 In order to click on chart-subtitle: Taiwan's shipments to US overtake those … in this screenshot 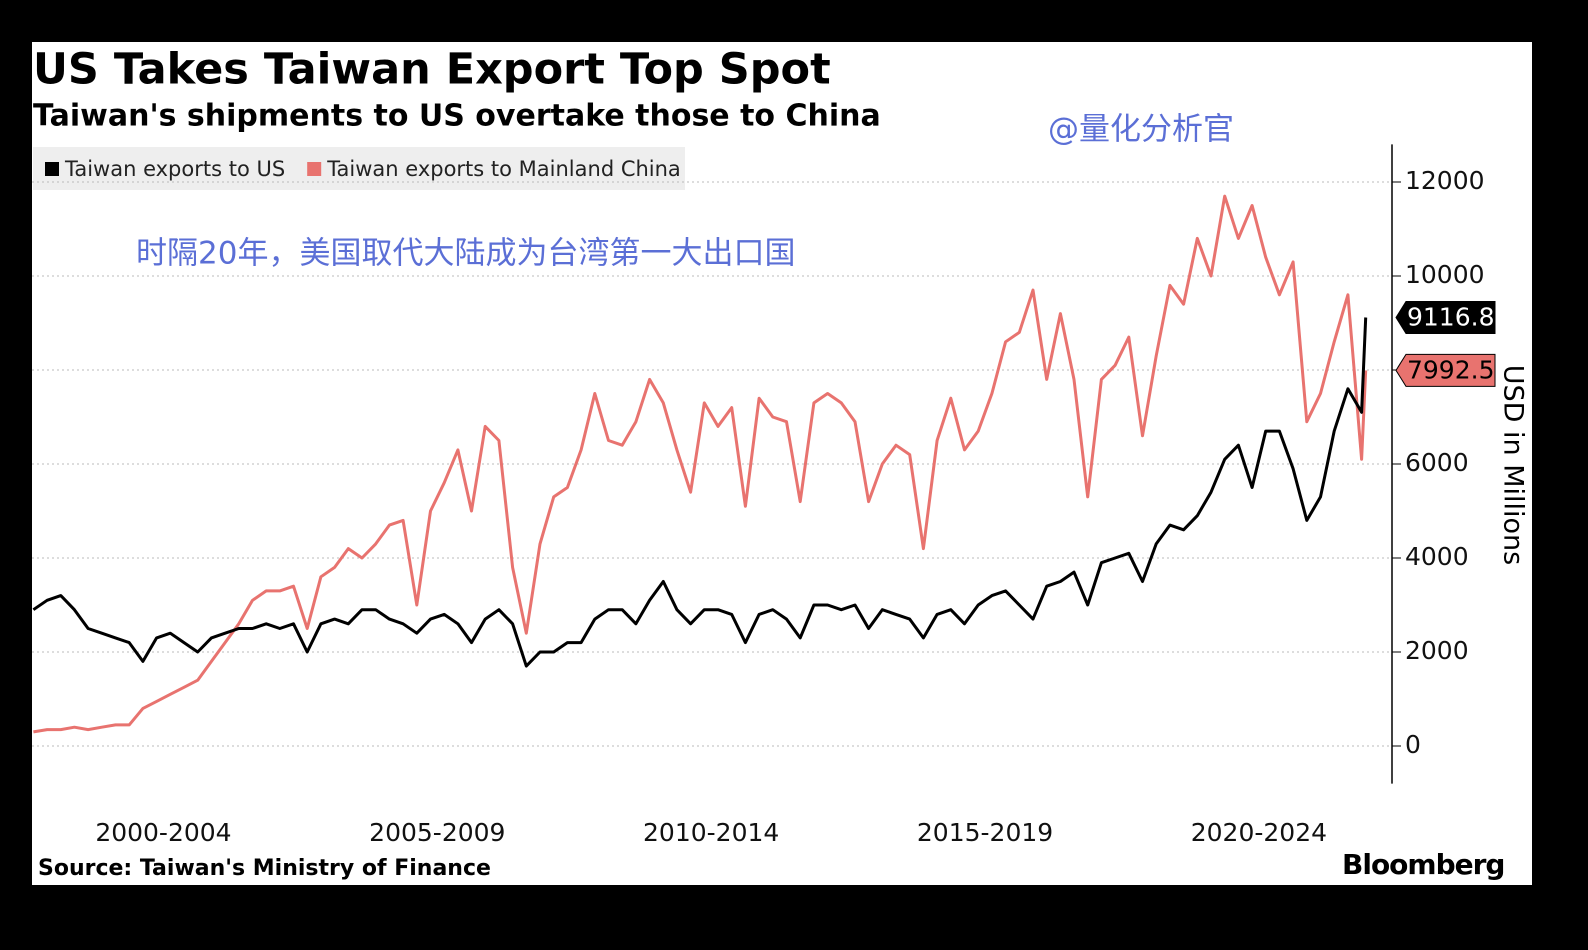, I will do `click(457, 116)`.